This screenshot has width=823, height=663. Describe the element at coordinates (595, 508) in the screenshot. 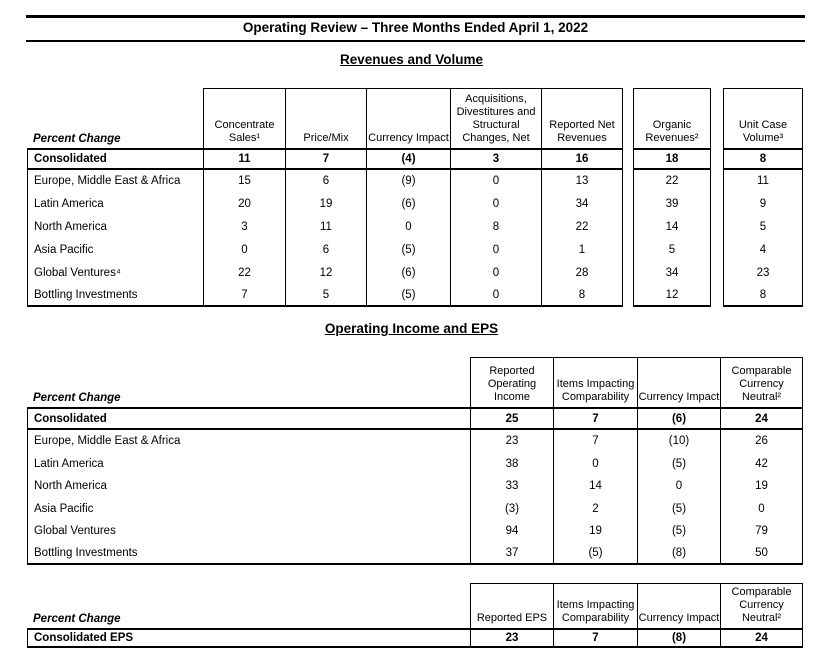

I see `value-cell: 2` at that location.